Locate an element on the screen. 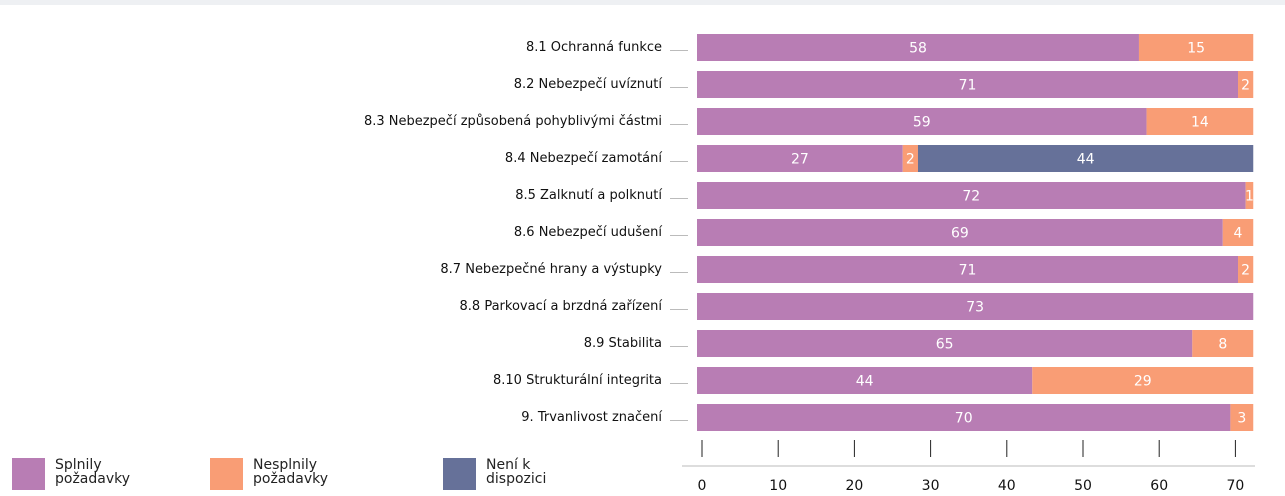  x-tick-label: 40 is located at coordinates (1007, 486).